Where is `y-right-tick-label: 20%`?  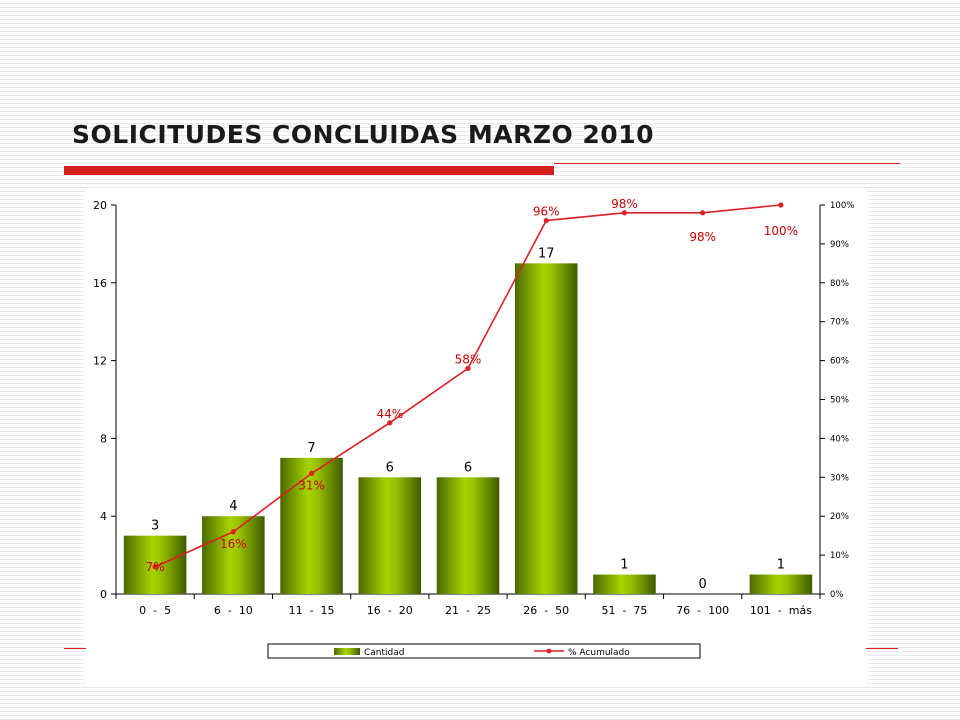 y-right-tick-label: 20% is located at coordinates (839, 517).